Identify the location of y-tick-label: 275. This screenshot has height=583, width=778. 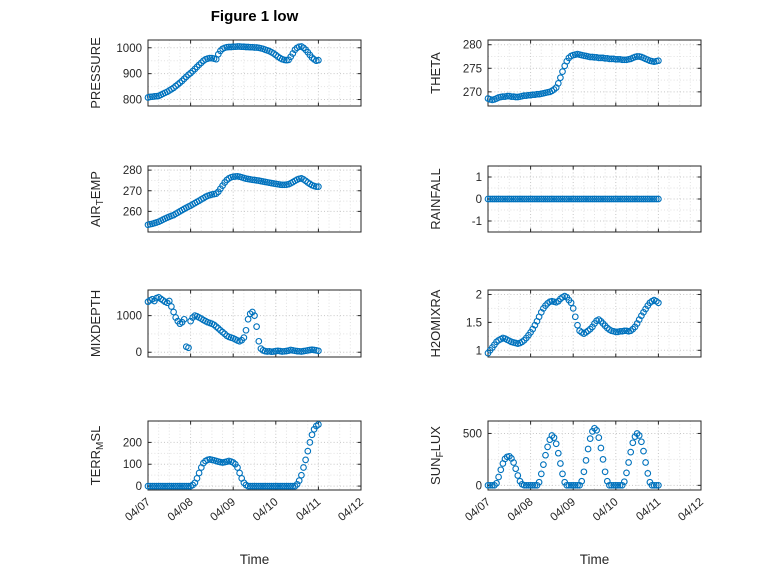
(472, 69).